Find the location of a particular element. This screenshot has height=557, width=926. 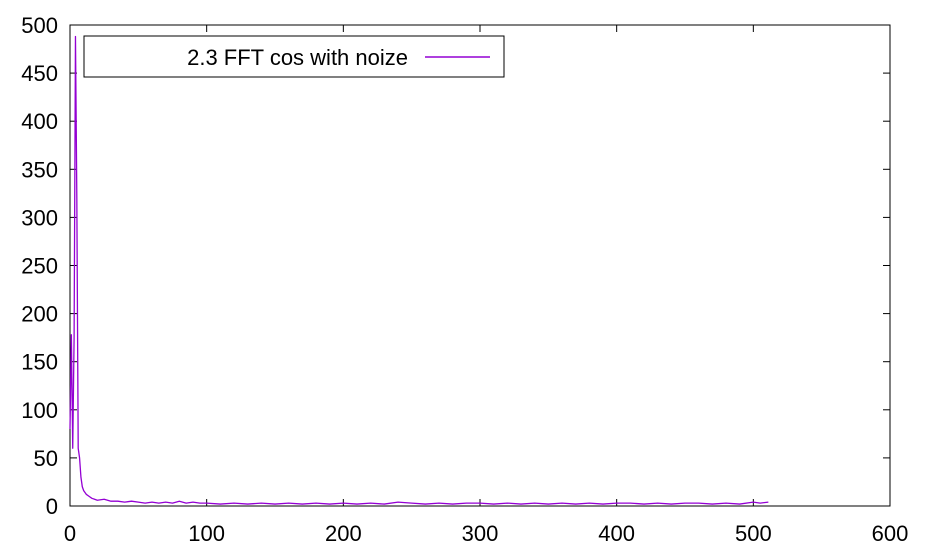

y-tick-label: 250 is located at coordinates (39, 266).